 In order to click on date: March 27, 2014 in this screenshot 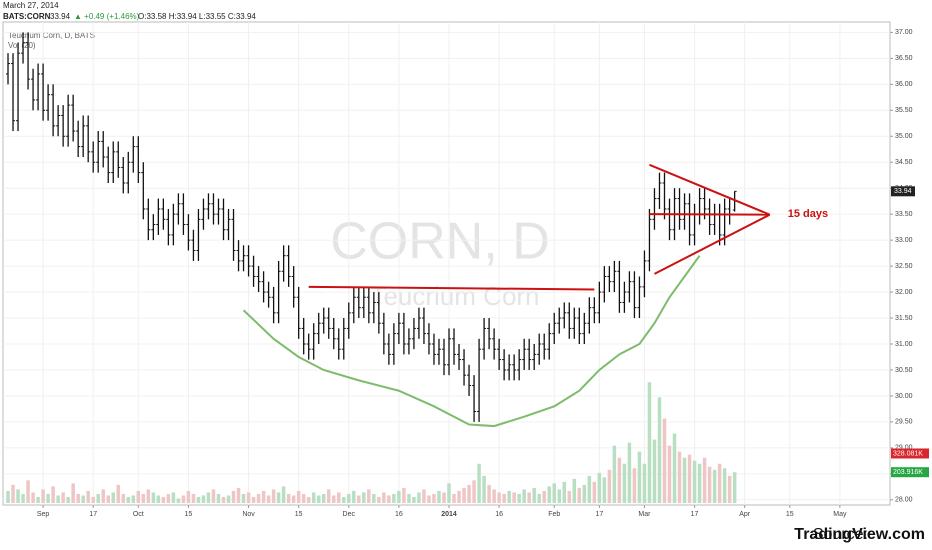, I will do `click(31, 5)`.